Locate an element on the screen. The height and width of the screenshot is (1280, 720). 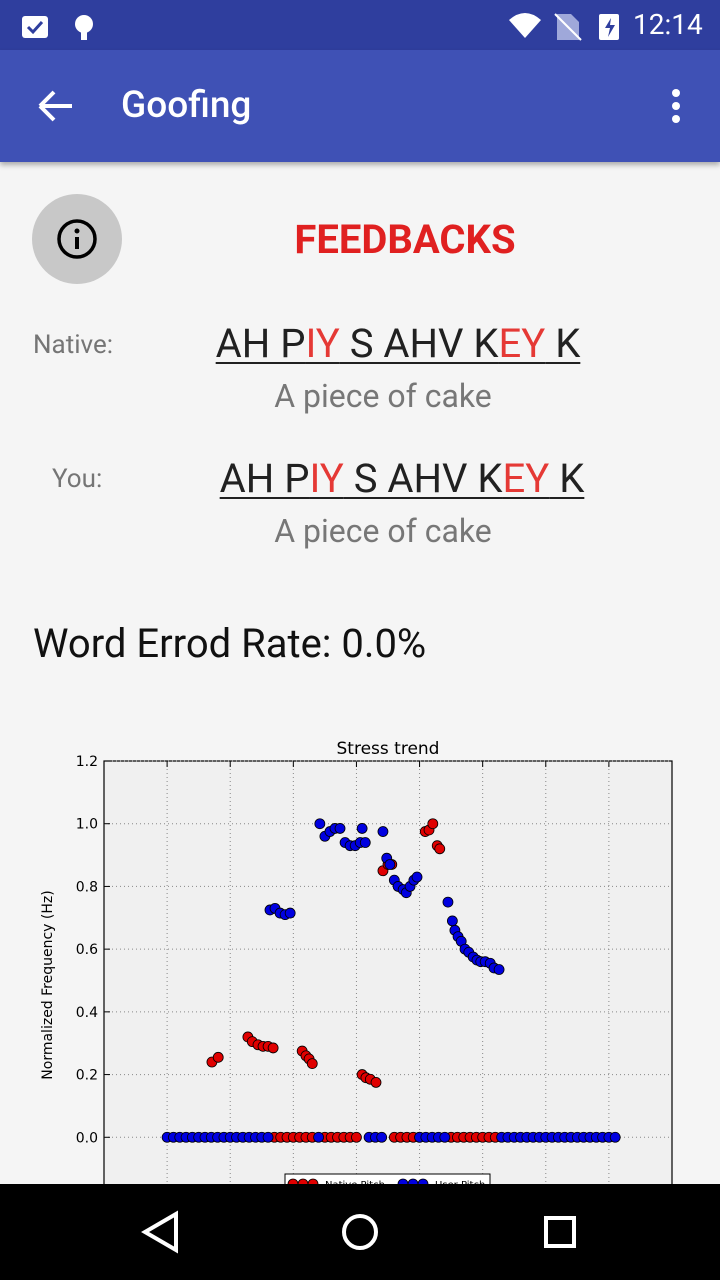
native-phonemes: AH PIY S AHV KEY K is located at coordinates (398, 343).